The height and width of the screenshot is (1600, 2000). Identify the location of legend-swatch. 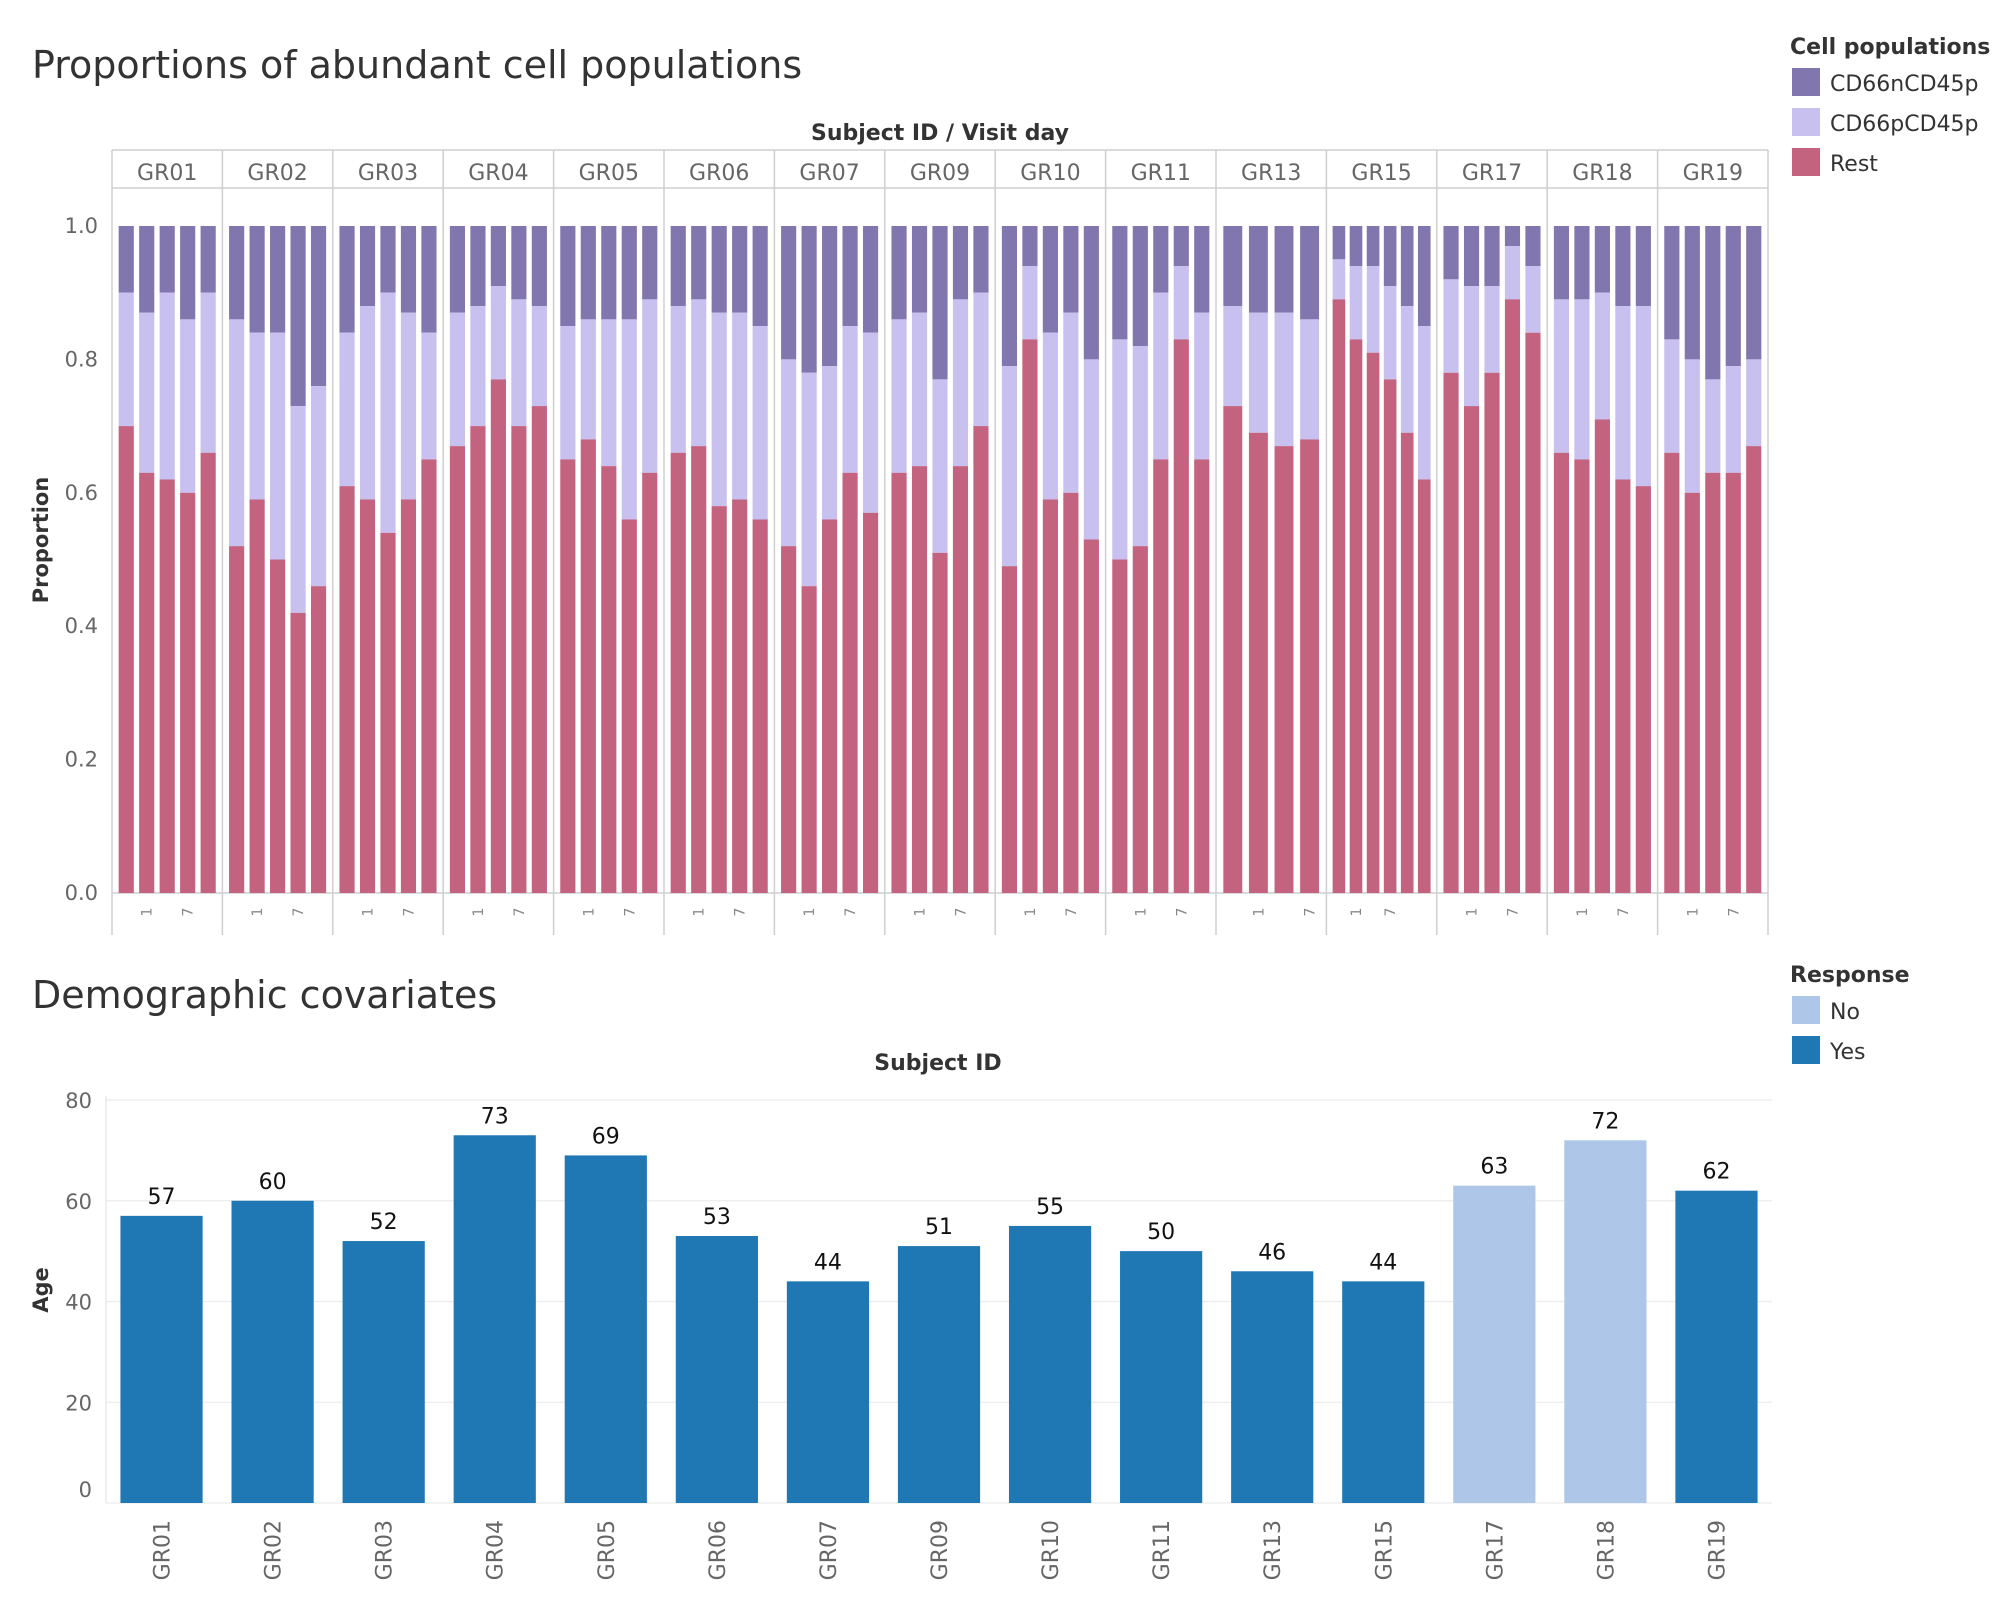
(1806, 1050).